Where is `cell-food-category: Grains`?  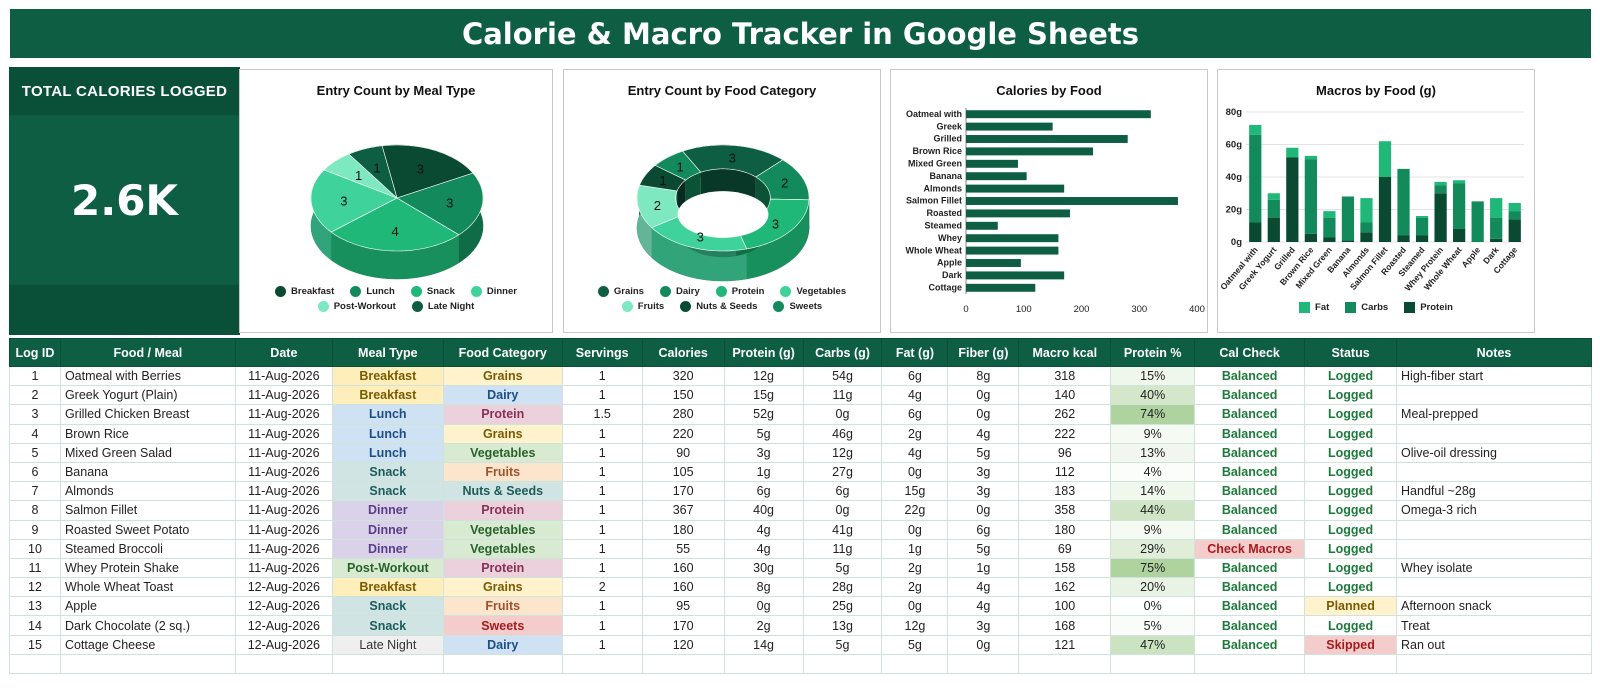 cell-food-category: Grains is located at coordinates (502, 433).